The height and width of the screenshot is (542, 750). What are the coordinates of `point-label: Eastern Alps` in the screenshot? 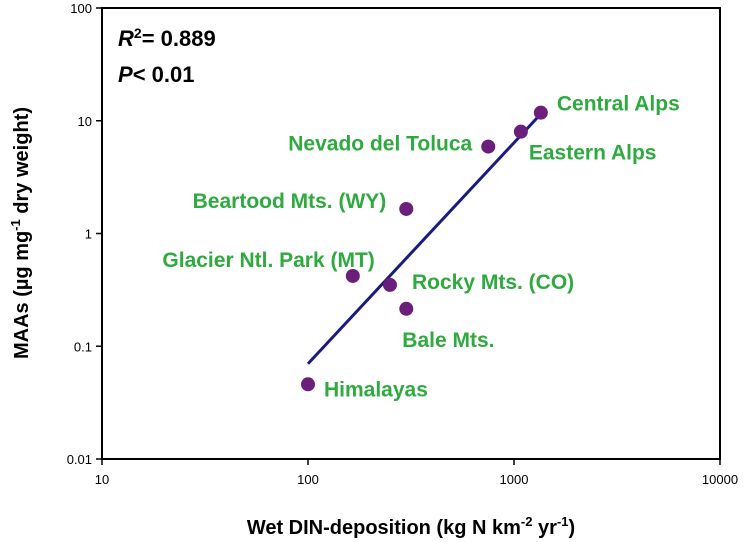 It's located at (593, 153).